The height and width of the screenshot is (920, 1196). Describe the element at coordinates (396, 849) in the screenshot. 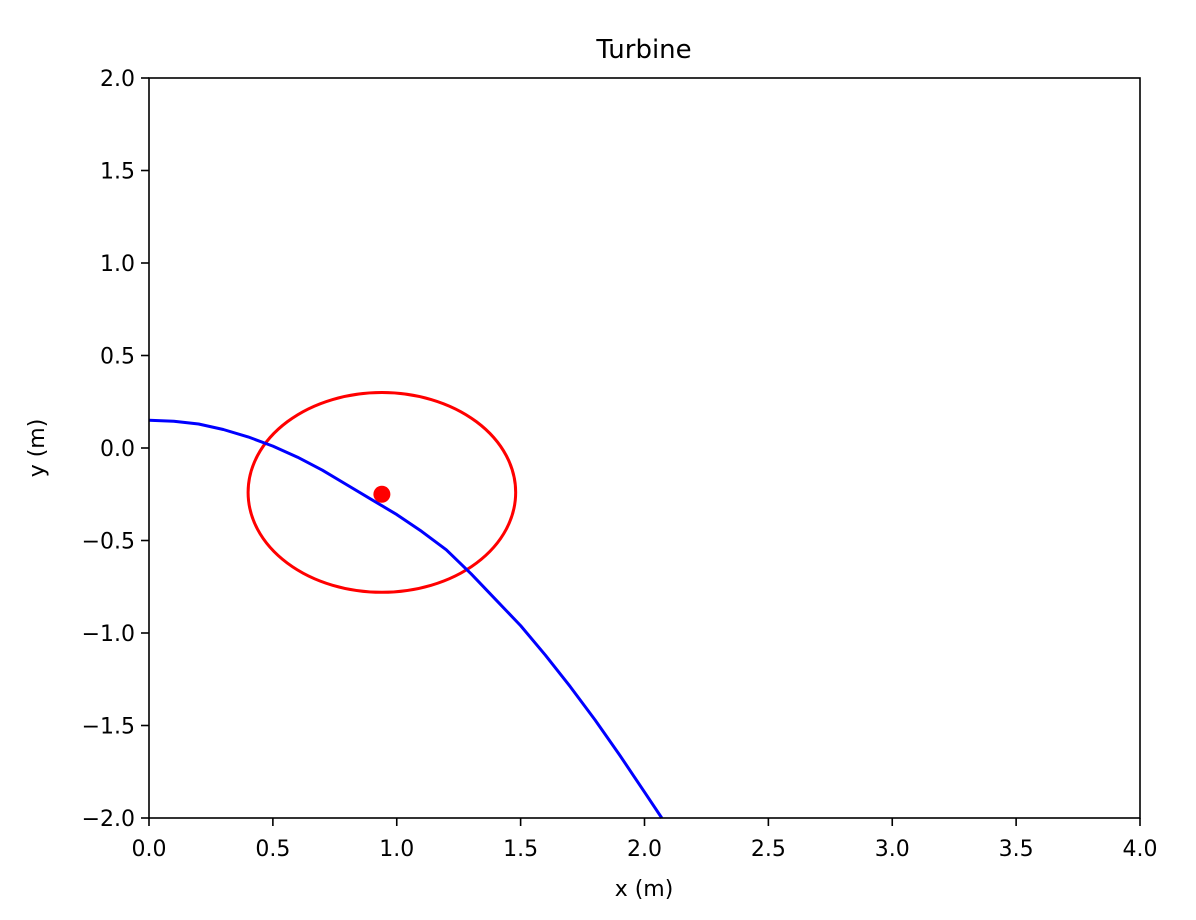

I see `x-tick-label: 1.0` at that location.